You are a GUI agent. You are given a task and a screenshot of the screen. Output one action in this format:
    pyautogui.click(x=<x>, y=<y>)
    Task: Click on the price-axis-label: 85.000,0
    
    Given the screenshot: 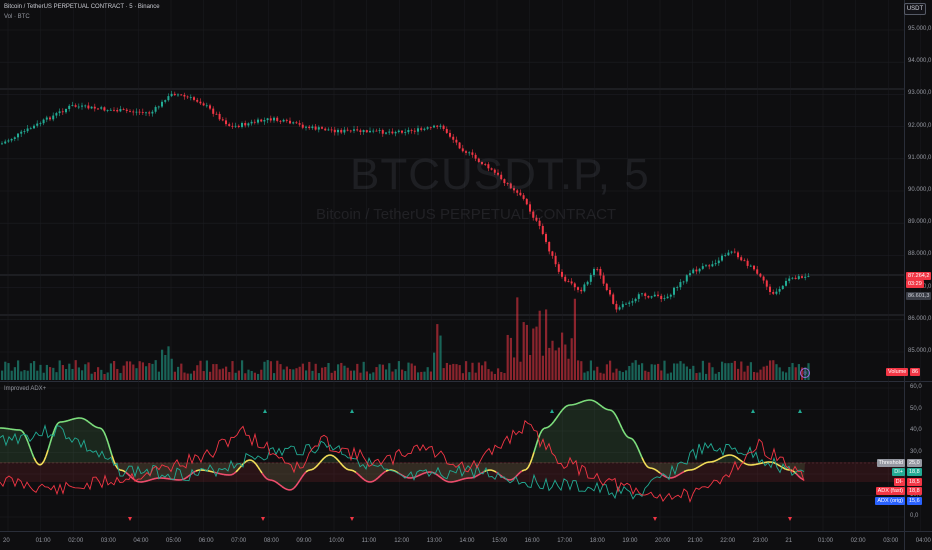 What is the action you would take?
    pyautogui.click(x=920, y=351)
    